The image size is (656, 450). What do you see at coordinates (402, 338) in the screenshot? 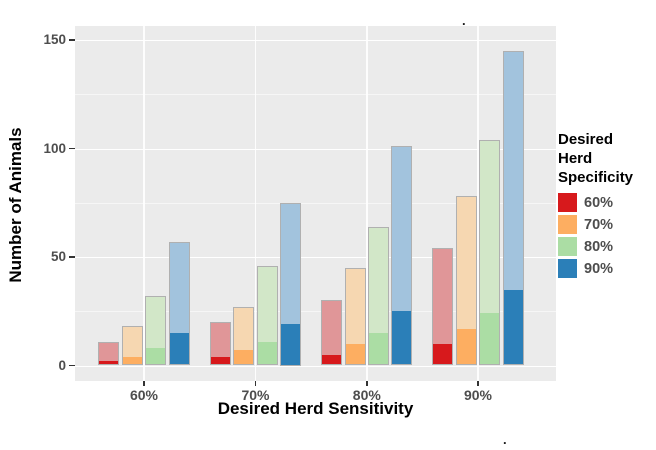
I see `bar-80%-spec-90%-solid` at bounding box center [402, 338].